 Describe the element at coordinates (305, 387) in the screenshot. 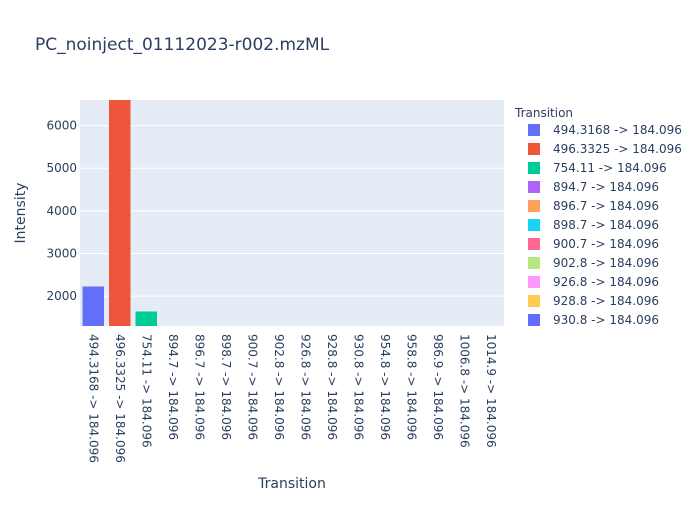

I see `x-tick-label: 926.8 -> 184.096` at that location.